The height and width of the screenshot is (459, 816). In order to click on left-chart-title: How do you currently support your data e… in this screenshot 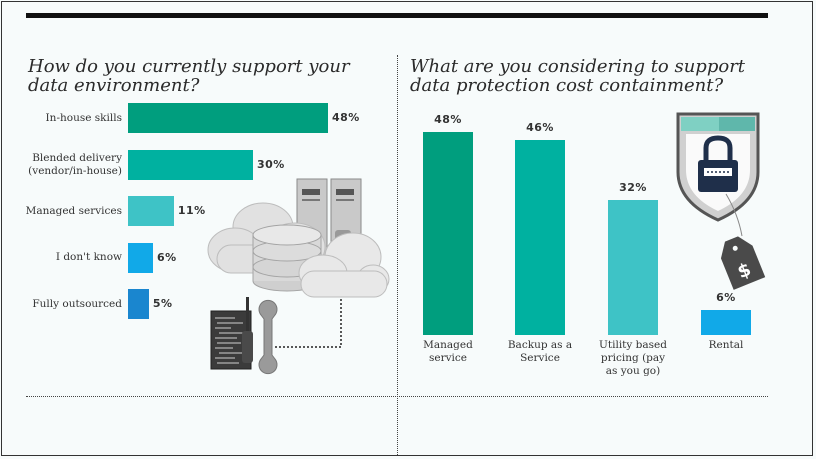, I will do `click(189, 76)`.